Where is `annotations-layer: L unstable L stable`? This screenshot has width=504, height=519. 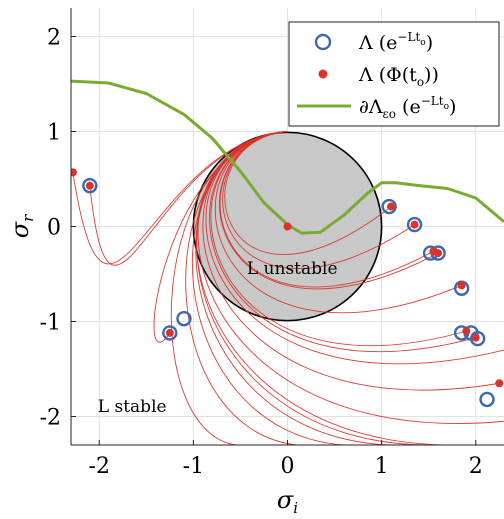
annotations-layer: L unstable L stable is located at coordinates (218, 338).